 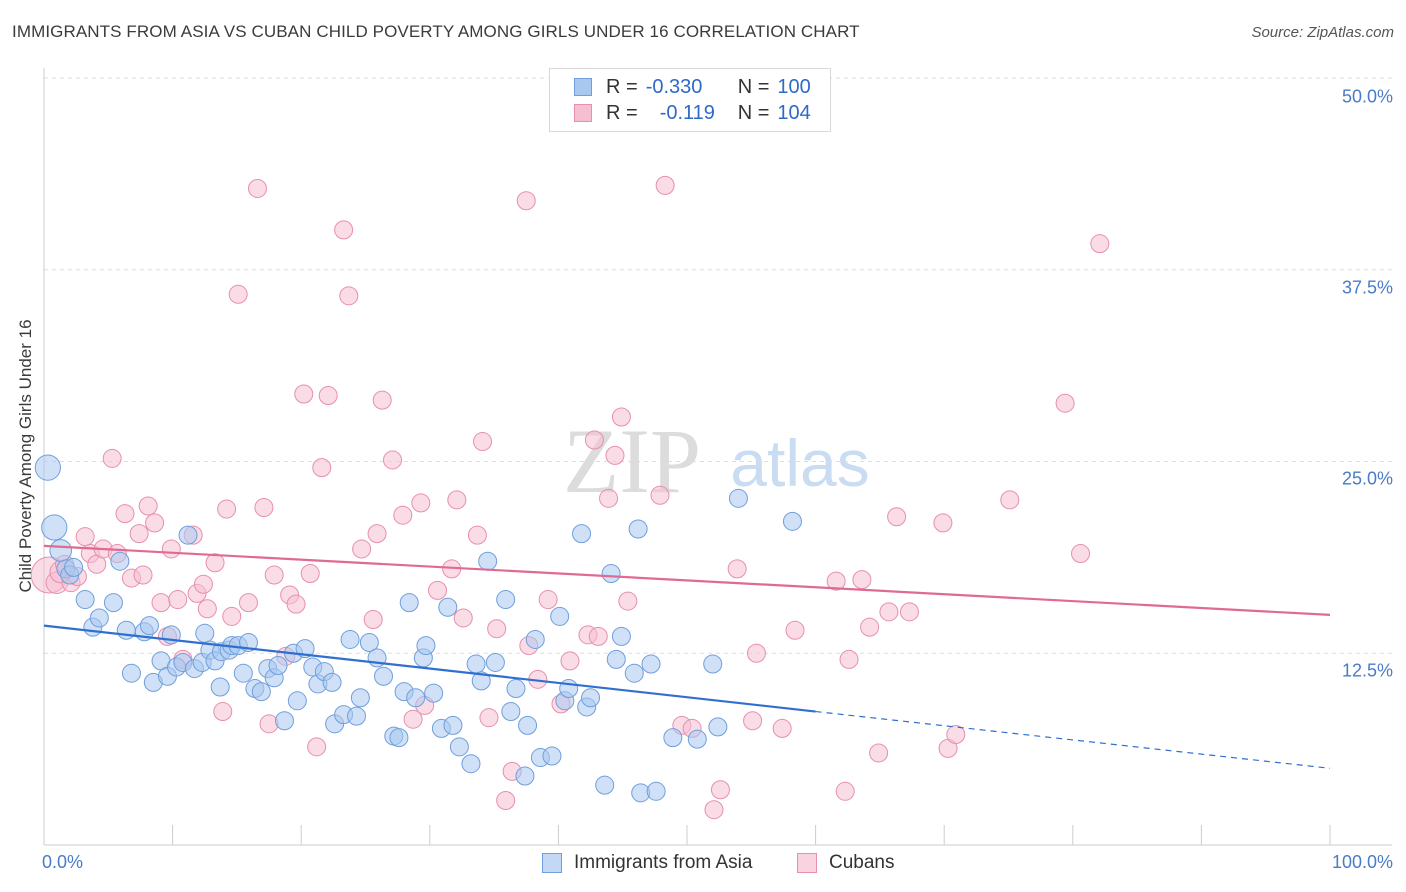 I want to click on legend-swatch-cubans, so click(x=583, y=113).